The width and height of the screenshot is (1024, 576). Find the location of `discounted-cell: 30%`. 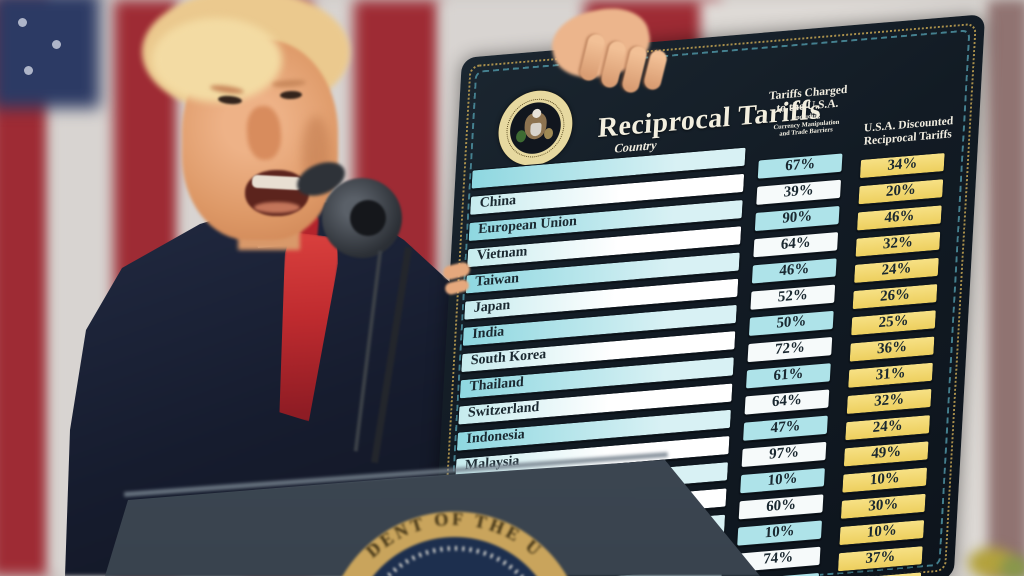

discounted-cell: 30% is located at coordinates (883, 506).